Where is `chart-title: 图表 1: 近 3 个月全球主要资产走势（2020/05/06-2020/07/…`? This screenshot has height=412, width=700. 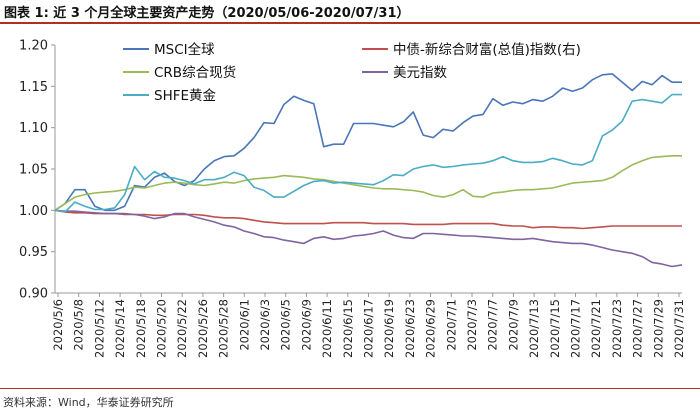 chart-title: 图表 1: 近 3 个月全球主要资产走势（2020/05/06-2020/07/… is located at coordinates (207, 13).